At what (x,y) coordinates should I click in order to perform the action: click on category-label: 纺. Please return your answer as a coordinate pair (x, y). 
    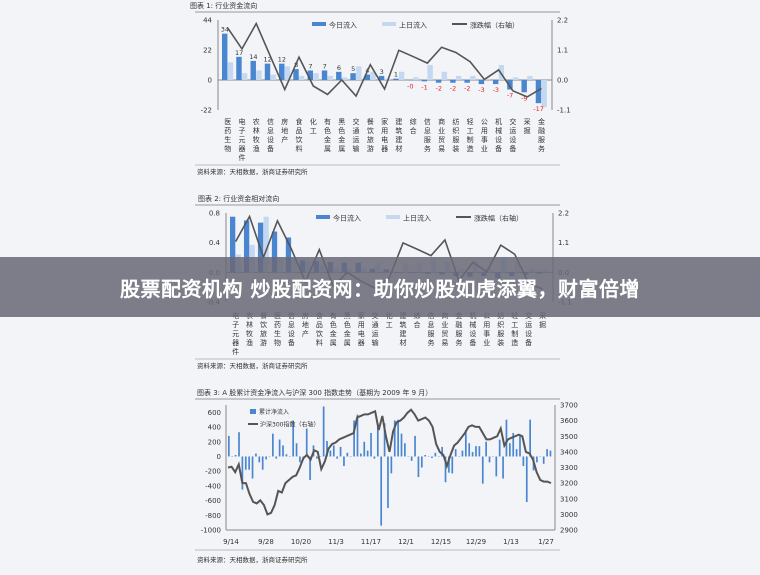
    Looking at the image, I should click on (455, 121).